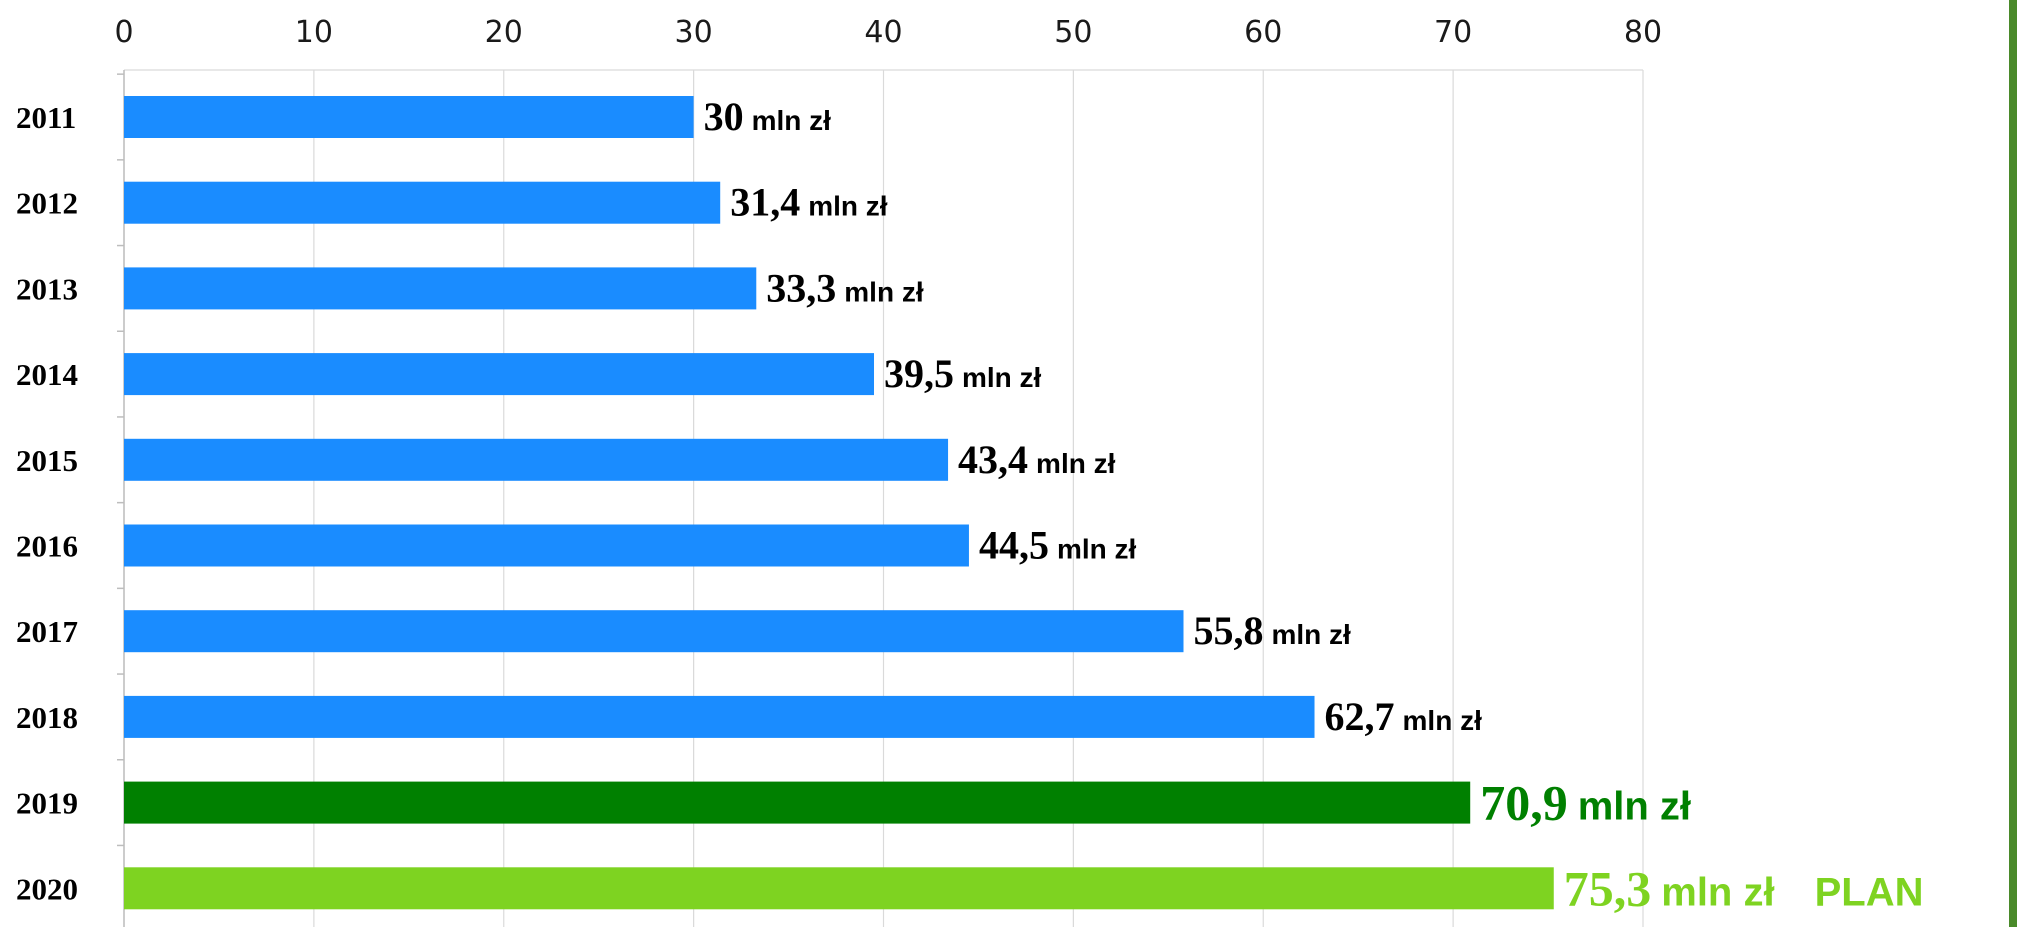  I want to click on x-tick-label: 60, so click(1263, 32).